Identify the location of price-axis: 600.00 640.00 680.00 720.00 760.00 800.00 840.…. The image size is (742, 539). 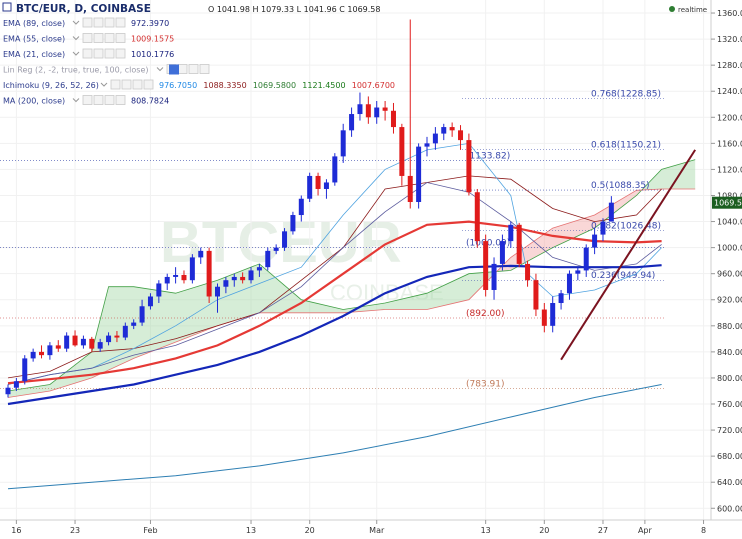
(726, 261).